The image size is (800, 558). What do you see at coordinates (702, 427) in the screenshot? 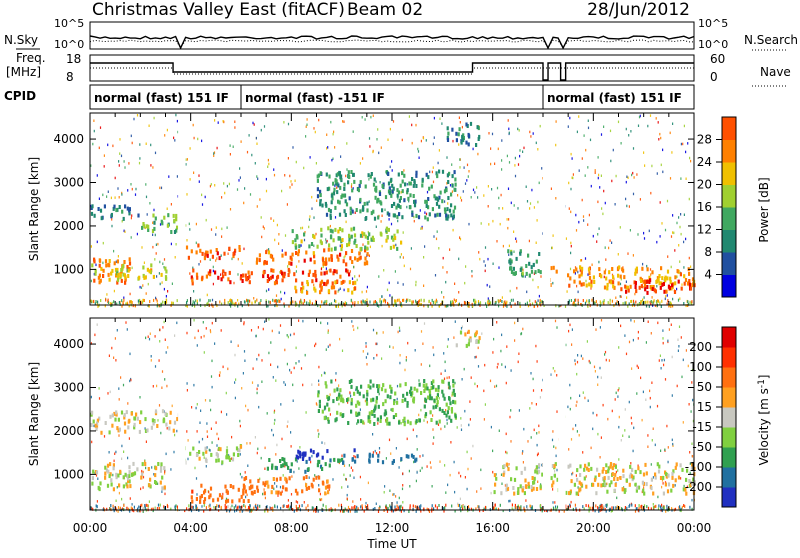
I see `colorbar-tick-label: -15` at bounding box center [702, 427].